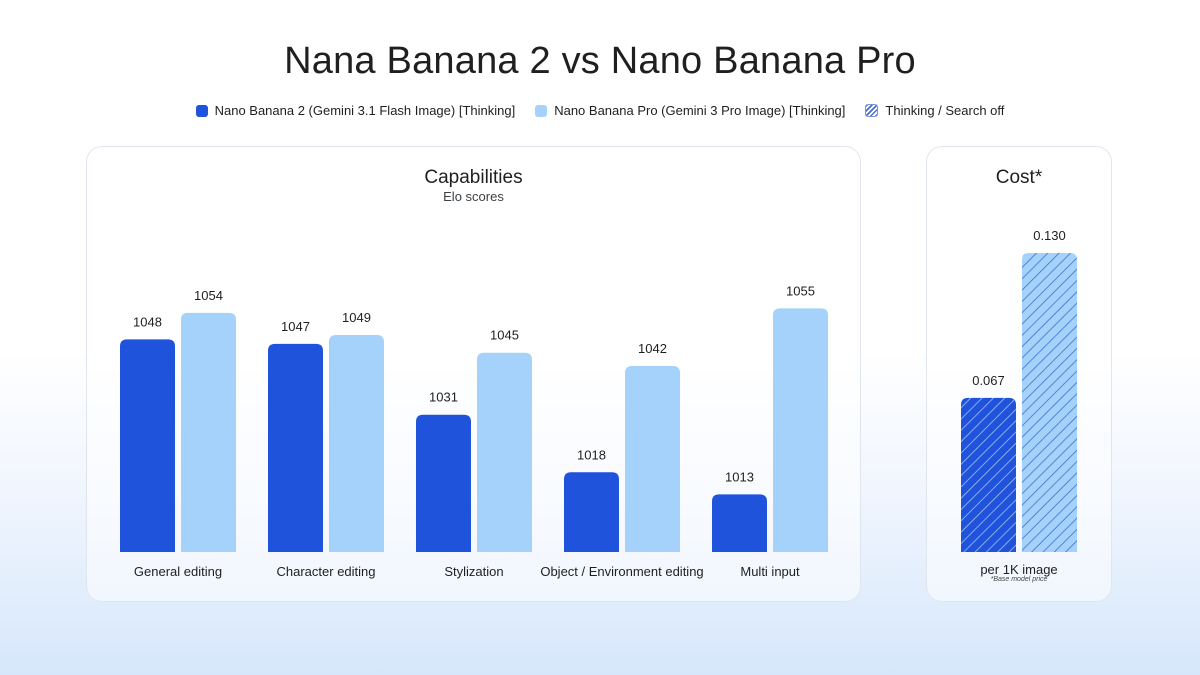 The image size is (1200, 675). What do you see at coordinates (872, 110) in the screenshot?
I see `legend-swatch-hatched` at bounding box center [872, 110].